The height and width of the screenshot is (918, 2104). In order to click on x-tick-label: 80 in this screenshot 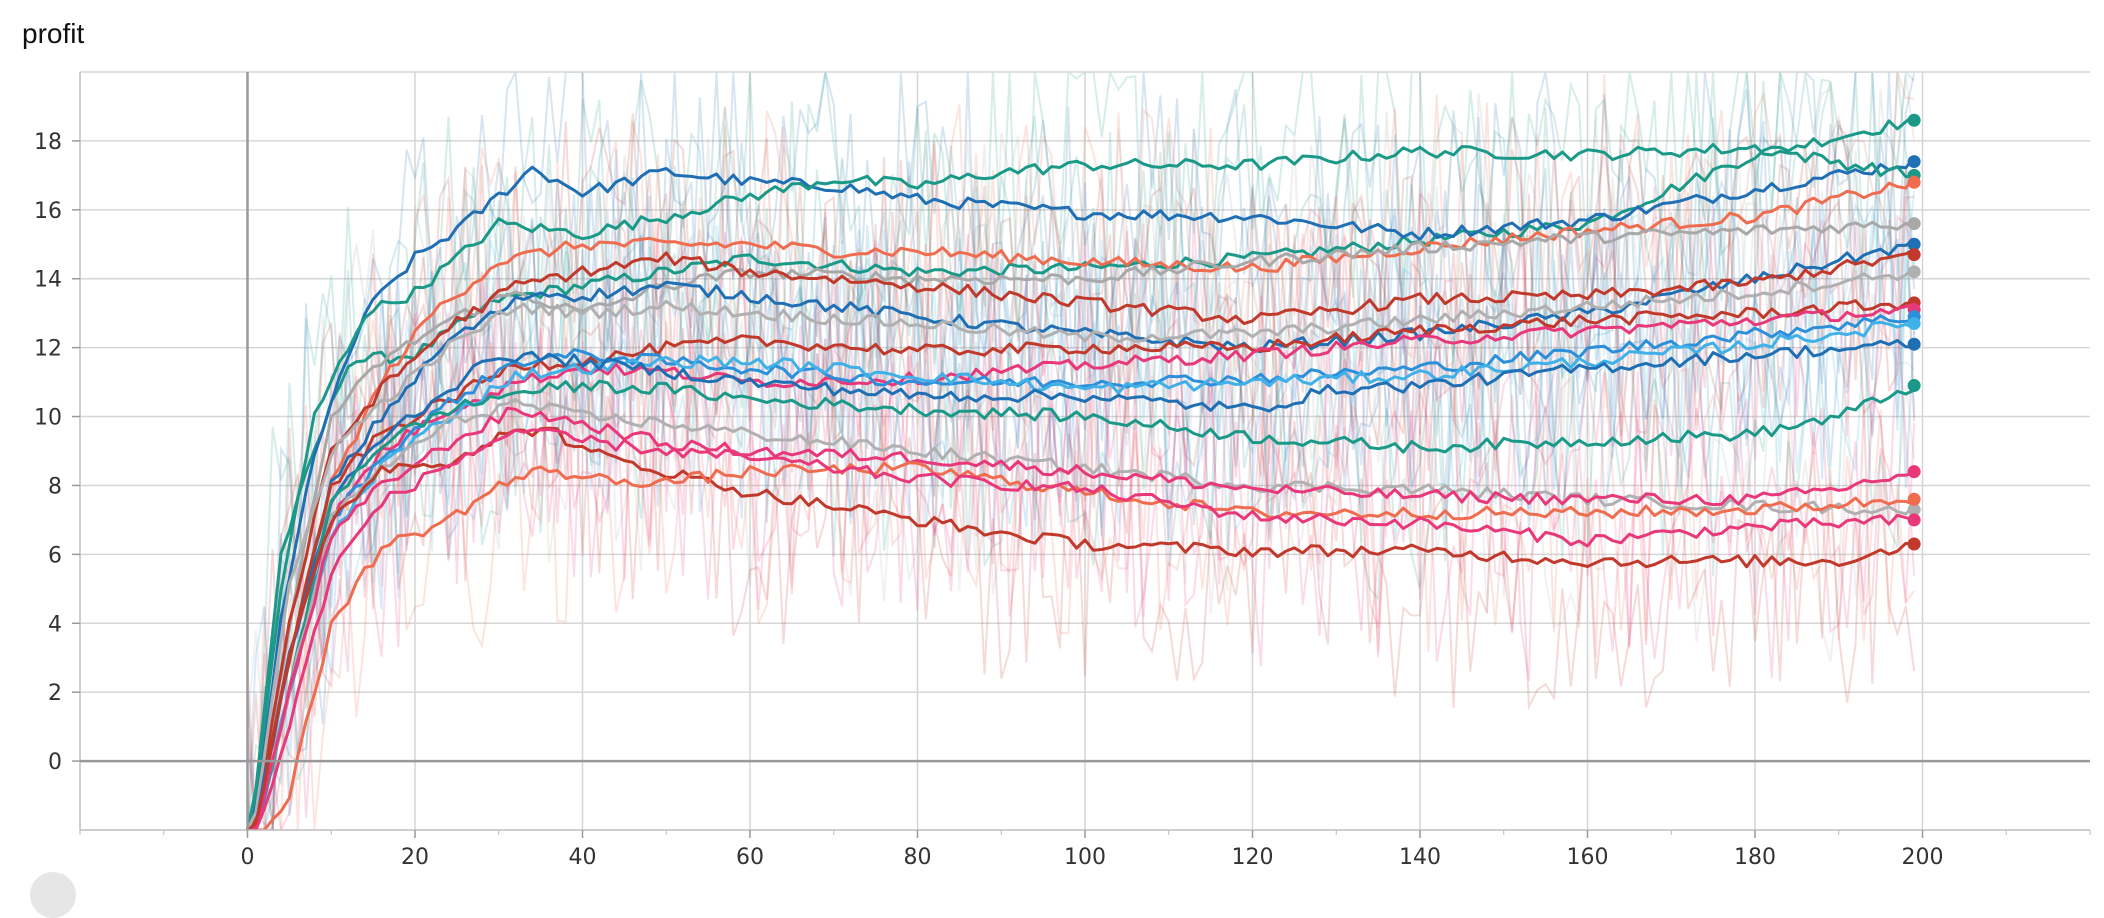, I will do `click(918, 857)`.